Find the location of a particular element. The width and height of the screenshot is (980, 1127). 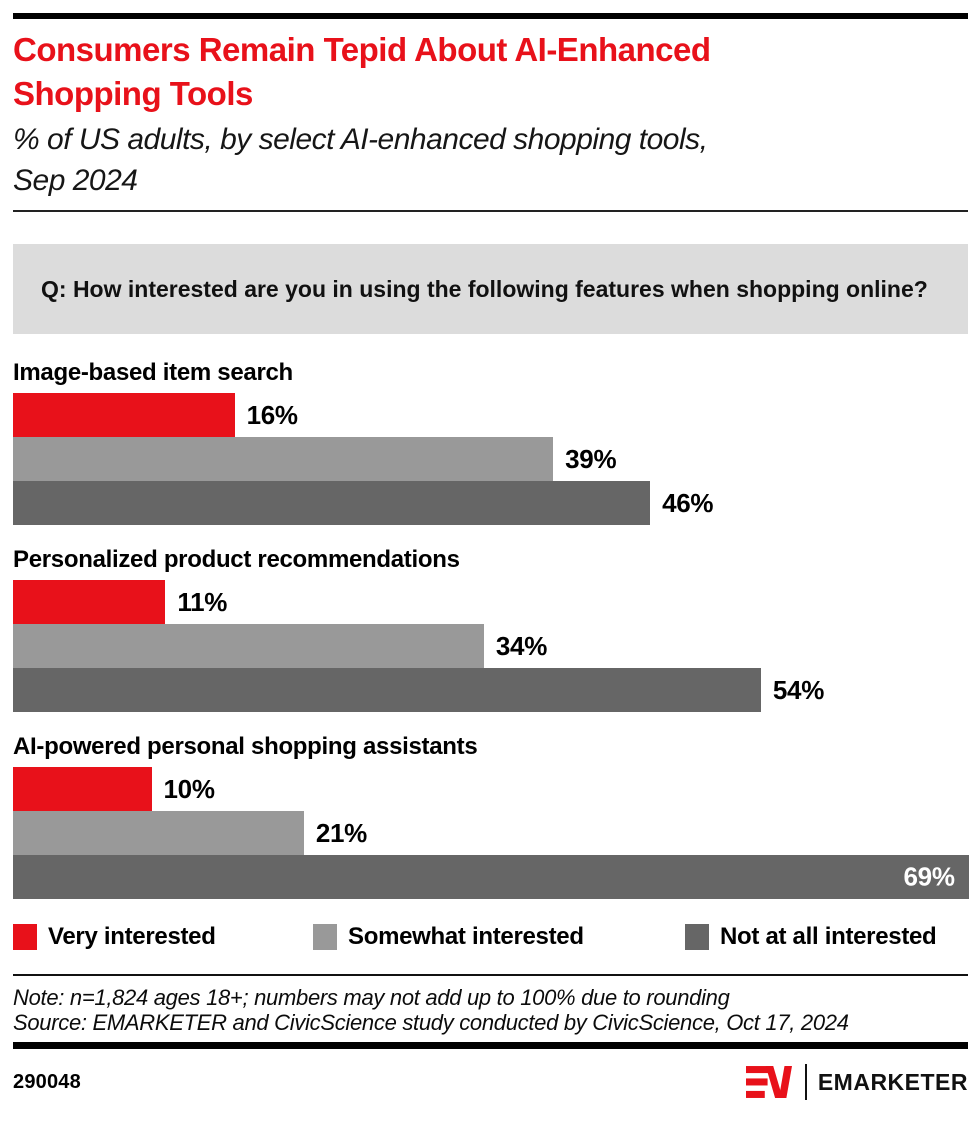

legend-label: Not at all interested is located at coordinates (828, 936).